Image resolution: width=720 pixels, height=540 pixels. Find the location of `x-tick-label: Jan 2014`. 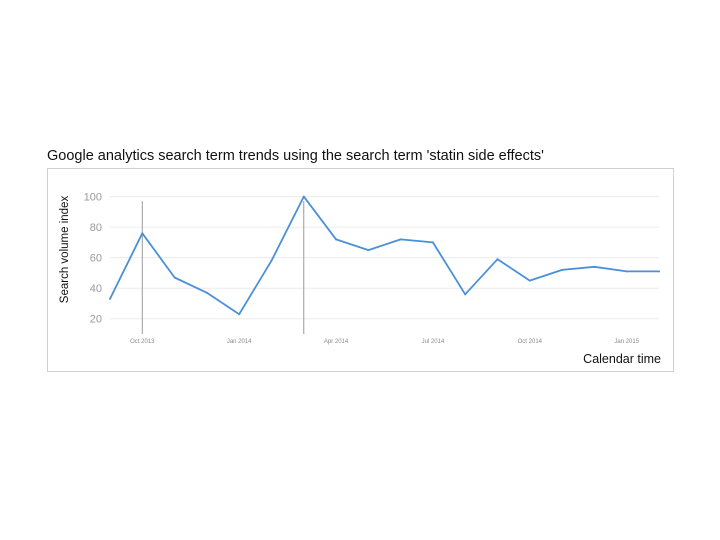

x-tick-label: Jan 2014 is located at coordinates (239, 342).